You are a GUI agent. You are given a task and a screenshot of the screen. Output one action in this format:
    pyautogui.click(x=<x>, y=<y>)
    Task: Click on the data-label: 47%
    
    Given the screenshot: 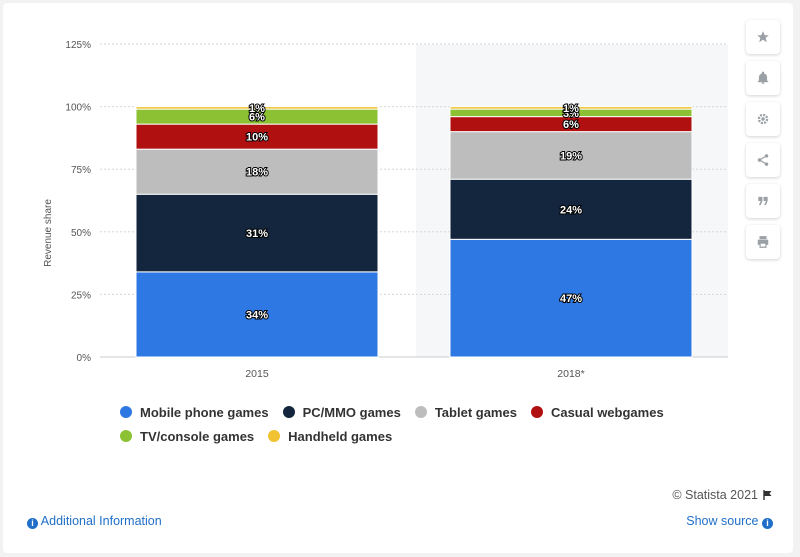 What is the action you would take?
    pyautogui.click(x=571, y=299)
    